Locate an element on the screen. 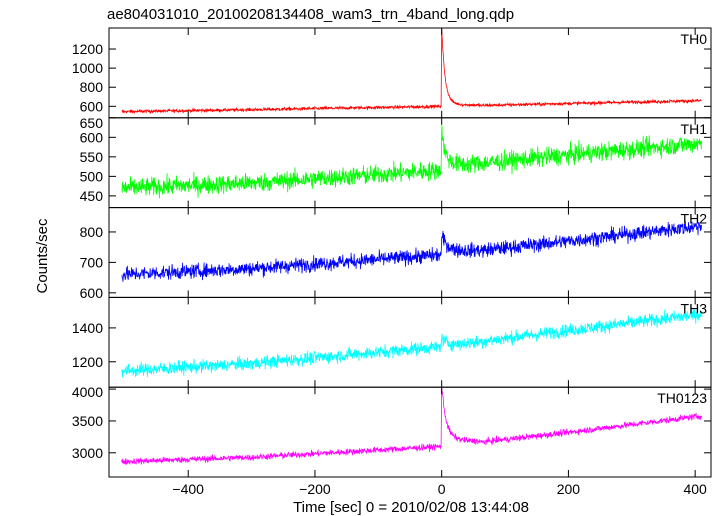 The width and height of the screenshot is (717, 516). panel-label: TH0 is located at coordinates (694, 39).